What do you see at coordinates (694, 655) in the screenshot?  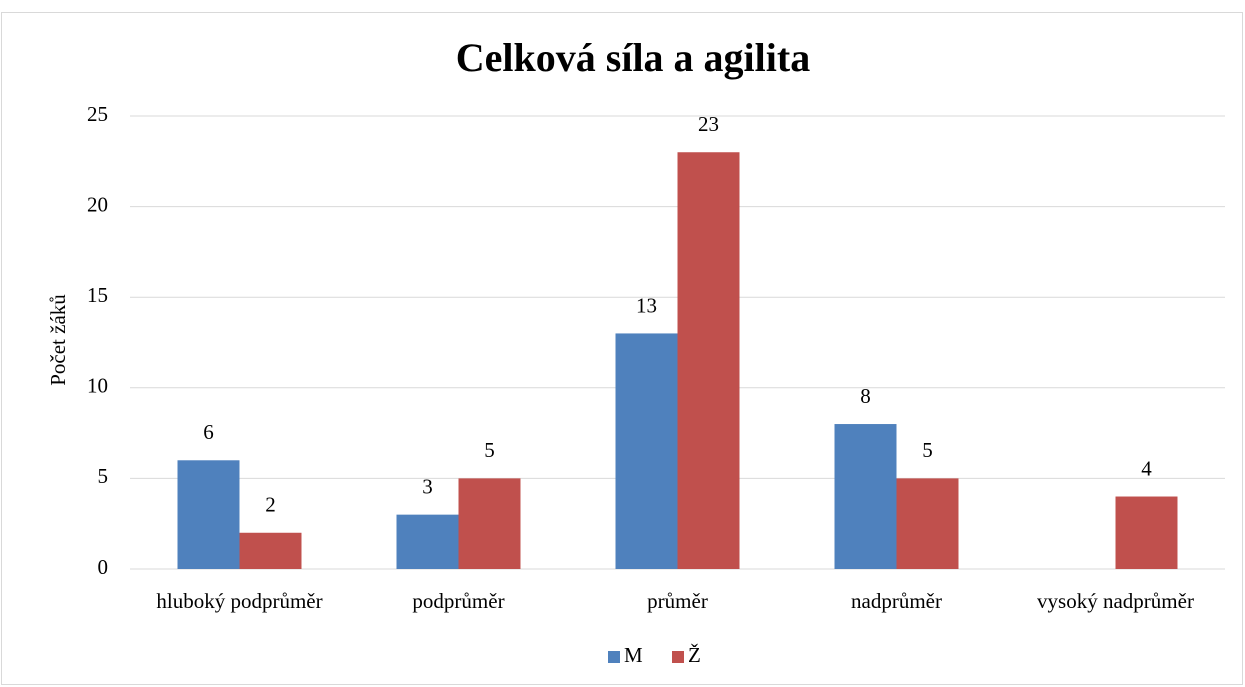 I see `legend-label: Ž` at bounding box center [694, 655].